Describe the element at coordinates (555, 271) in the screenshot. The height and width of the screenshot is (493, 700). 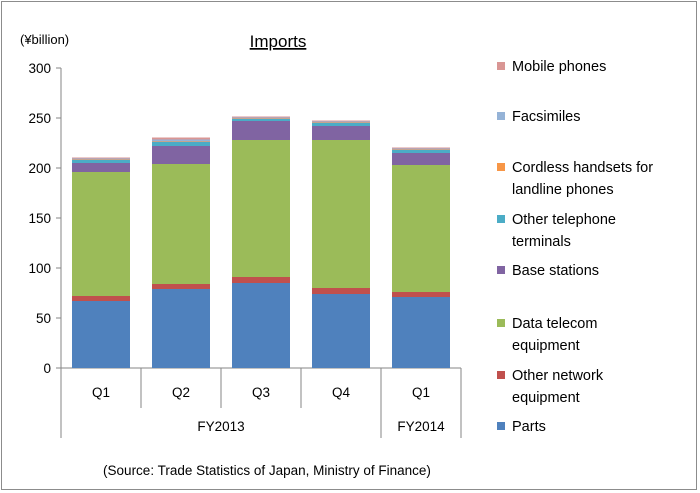
I see `legend-label: Base stations` at that location.